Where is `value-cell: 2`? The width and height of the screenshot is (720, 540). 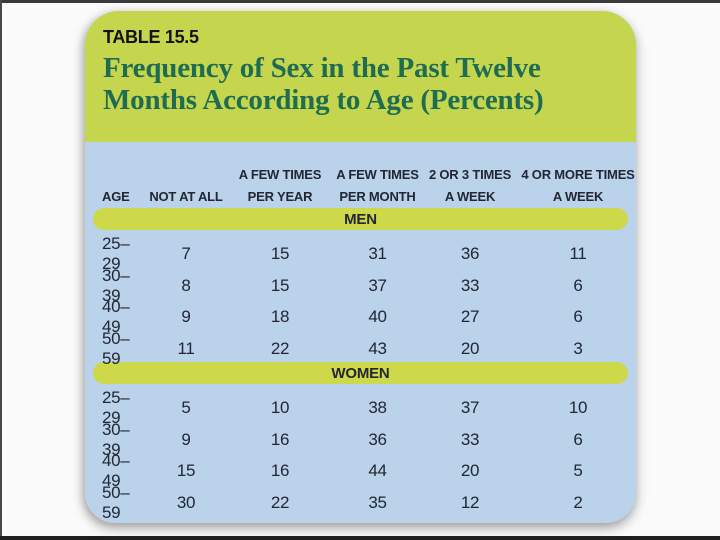
value-cell: 2 is located at coordinates (578, 502).